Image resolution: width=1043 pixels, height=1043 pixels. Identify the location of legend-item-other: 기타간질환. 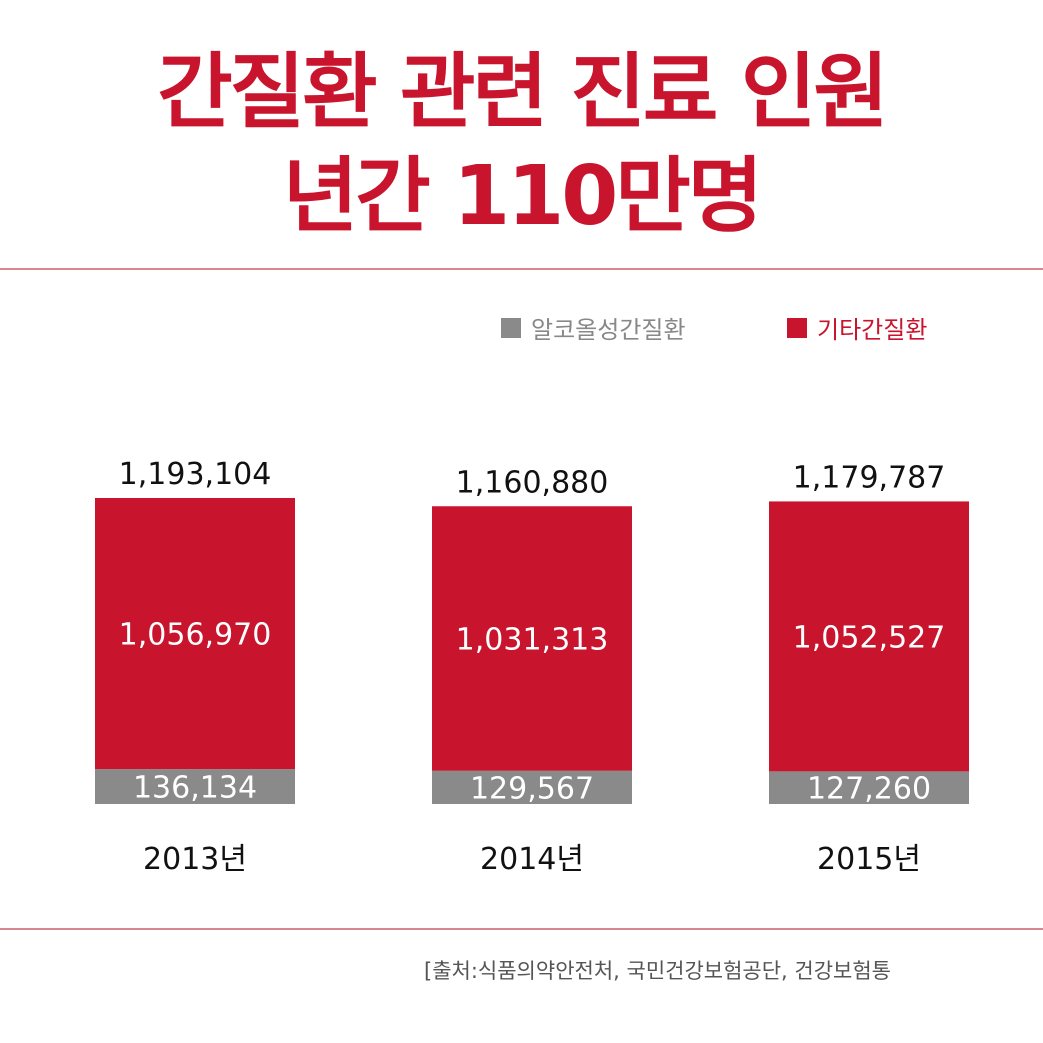
(857, 327).